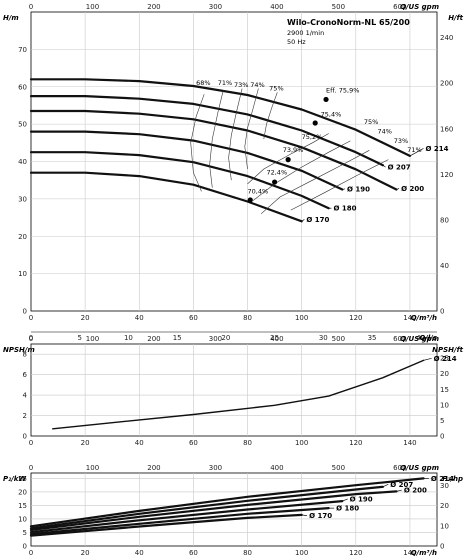 The image size is (466, 560). What do you see at coordinates (442, 547) in the screenshot?
I see `power-y-right-tick-label: 0` at bounding box center [442, 547].